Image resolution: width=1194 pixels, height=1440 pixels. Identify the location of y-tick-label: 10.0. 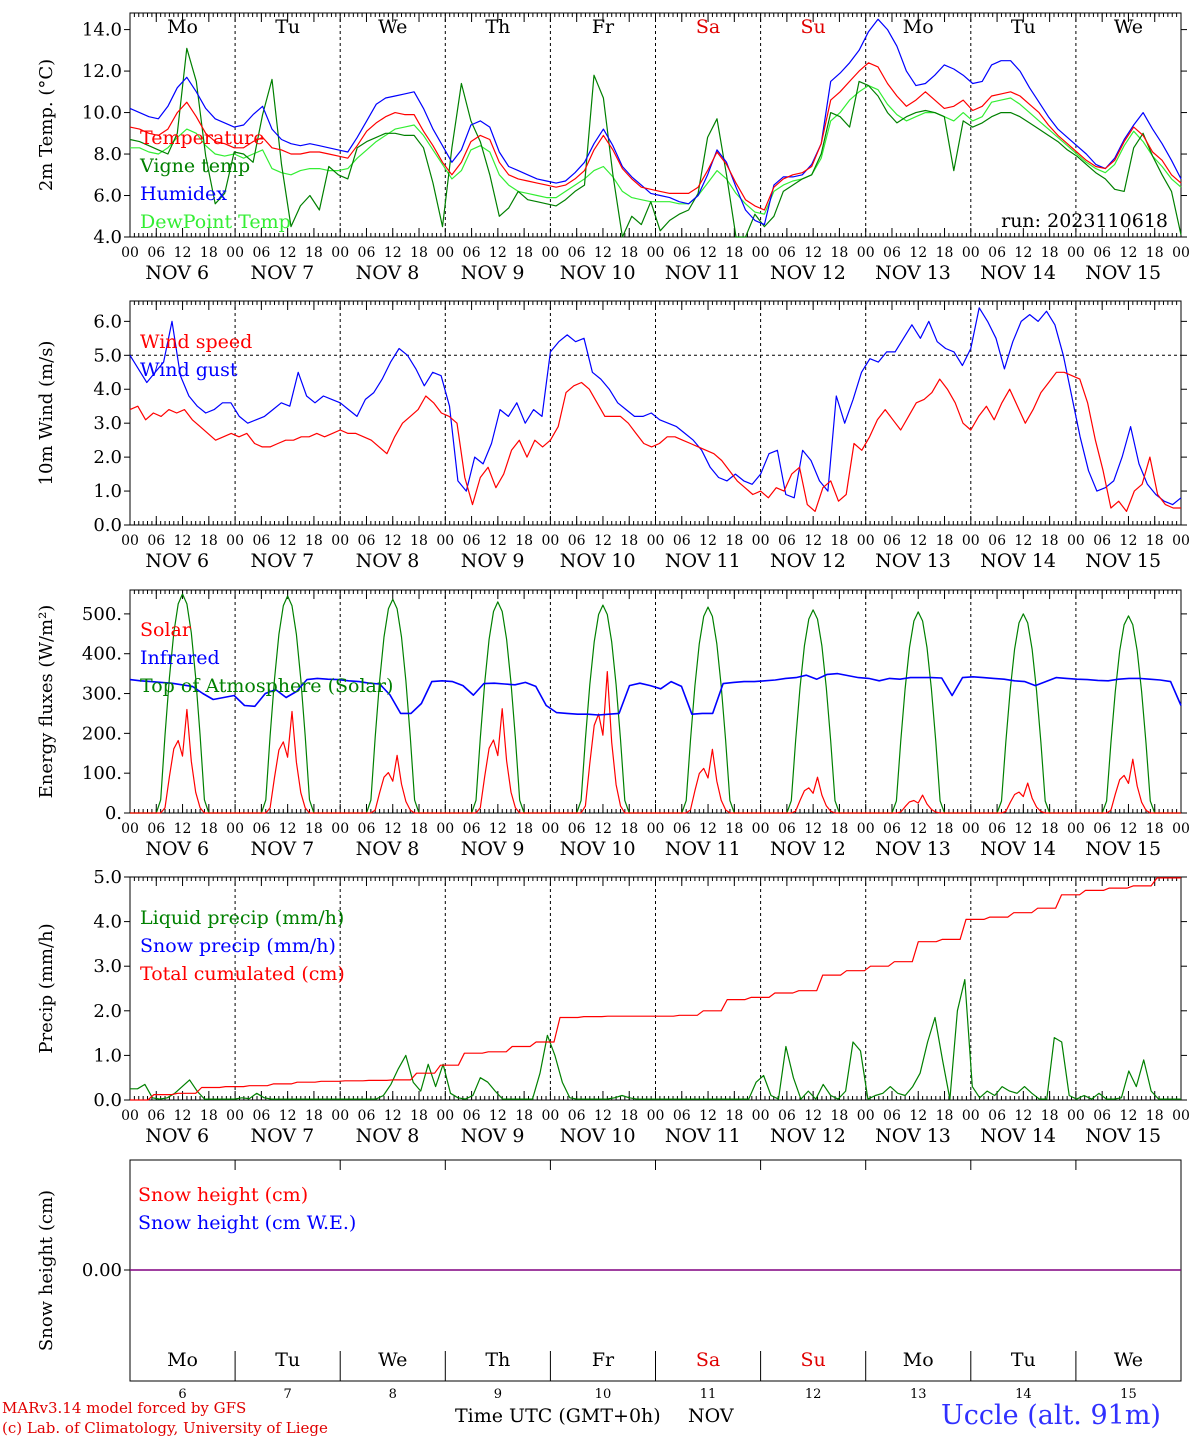
(102, 113).